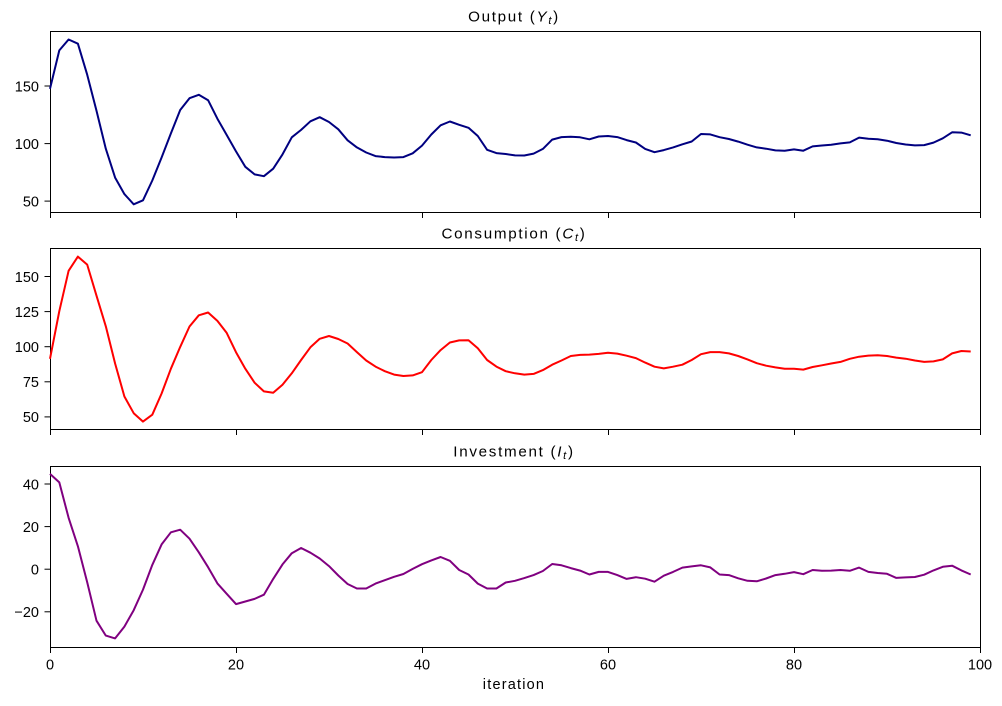  I want to click on svg-text: Consumption (Ct), so click(513, 235).